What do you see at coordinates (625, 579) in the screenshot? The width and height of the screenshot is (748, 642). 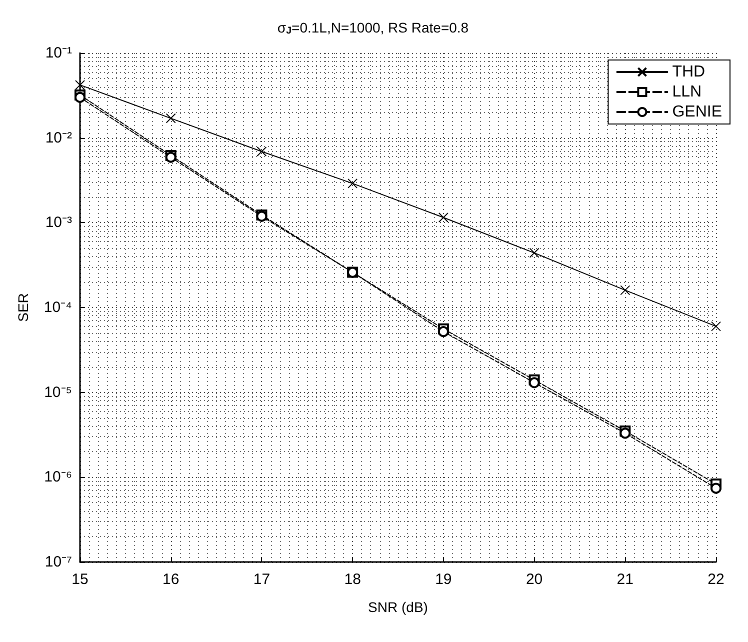 I see `x-tick-label: 21` at bounding box center [625, 579].